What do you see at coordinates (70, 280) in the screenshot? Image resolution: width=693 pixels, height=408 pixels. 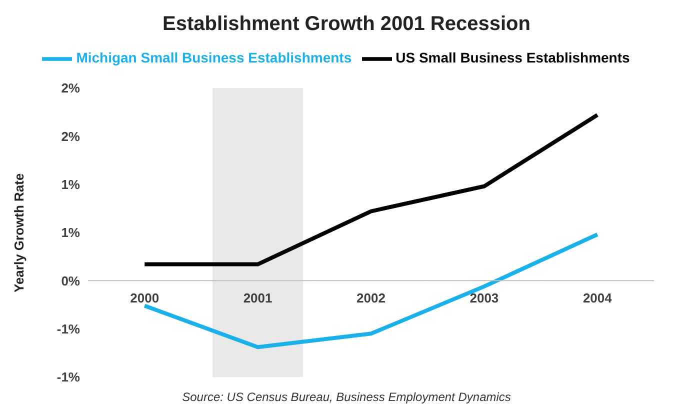 I see `y-tick-label: 0%` at bounding box center [70, 280].